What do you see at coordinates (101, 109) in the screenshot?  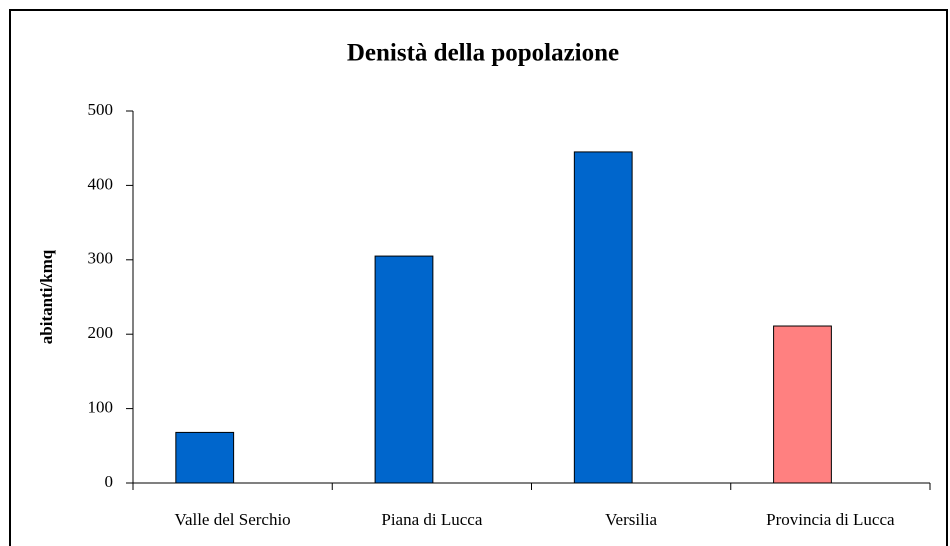 I see `y-tick-label: 500` at bounding box center [101, 109].